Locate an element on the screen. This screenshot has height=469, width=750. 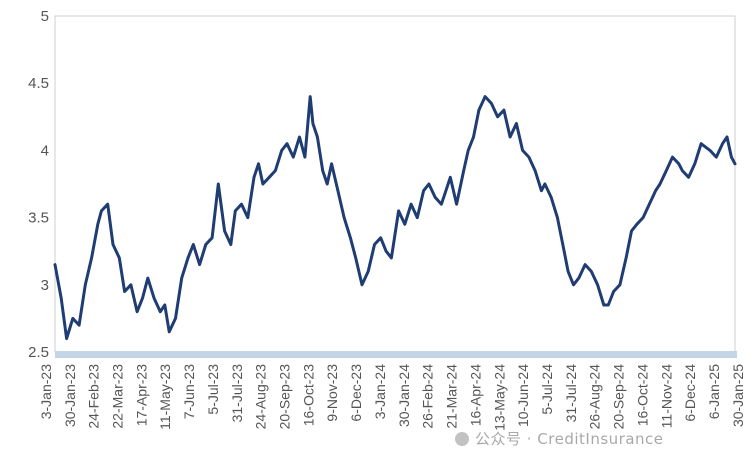
y-tick-label: 3.5 is located at coordinates (38, 218).